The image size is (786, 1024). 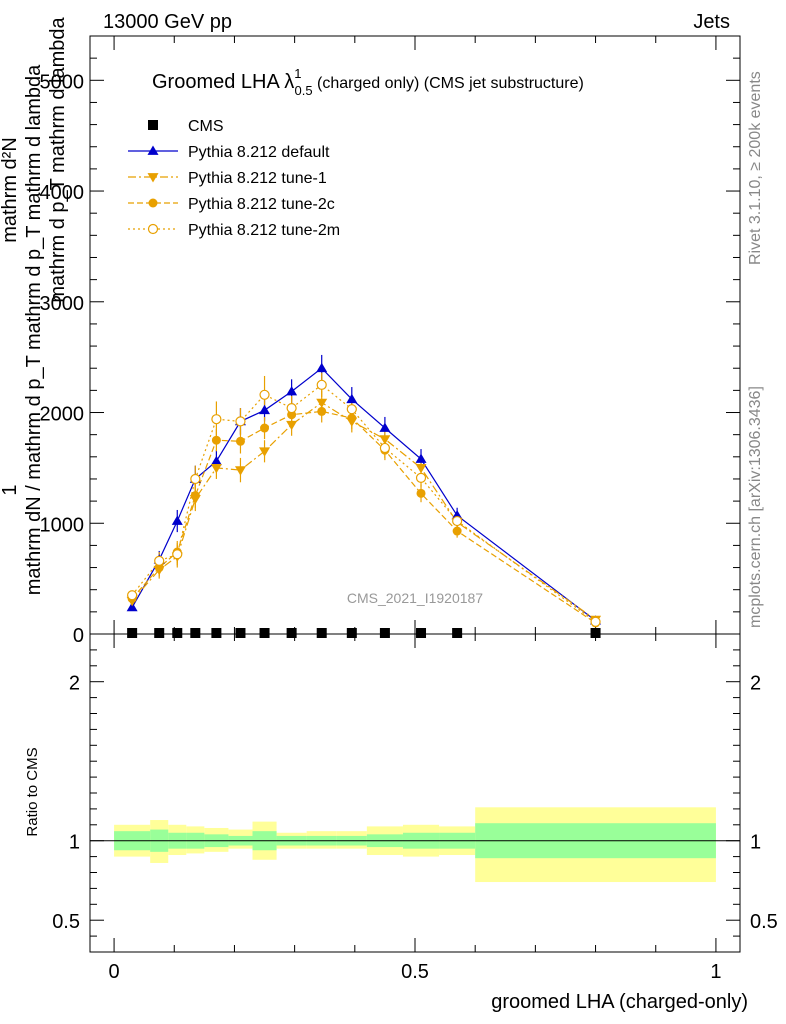 I want to click on ratio-y-tick-label: 0.5, so click(x=66, y=922).